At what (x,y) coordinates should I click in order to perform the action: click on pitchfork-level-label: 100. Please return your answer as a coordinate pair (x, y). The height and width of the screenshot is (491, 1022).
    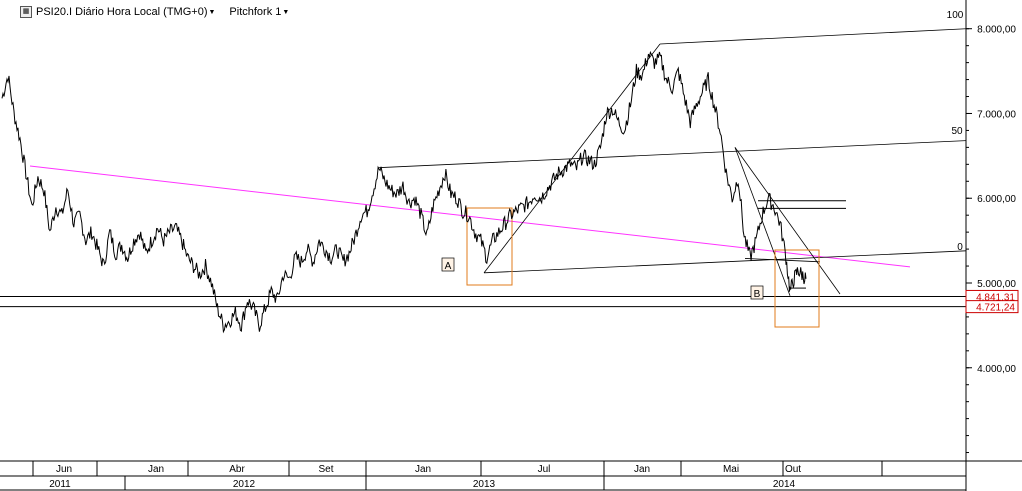
    Looking at the image, I should click on (955, 15).